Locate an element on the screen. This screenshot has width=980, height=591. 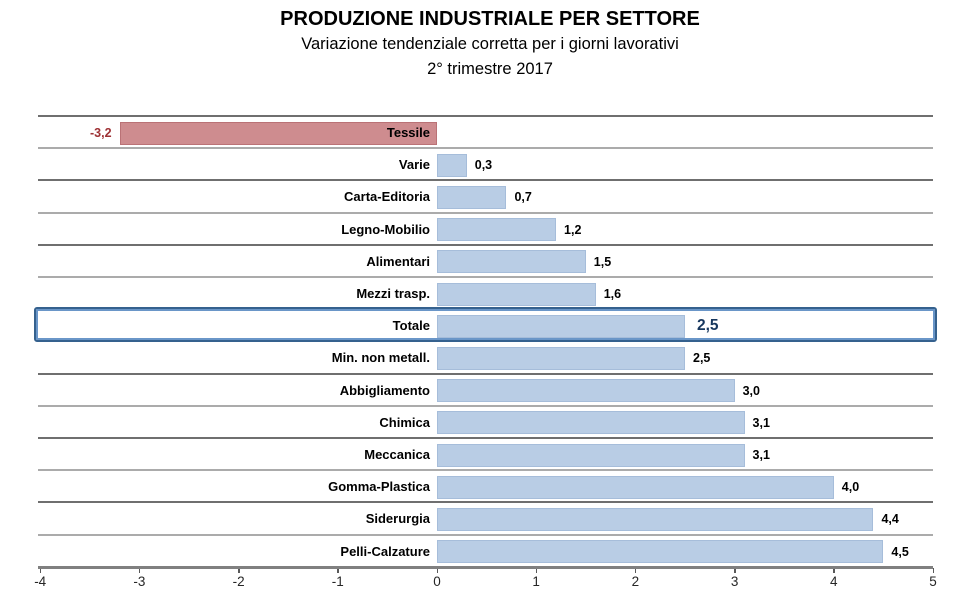
axis-tick-label: 4 is located at coordinates (834, 581).